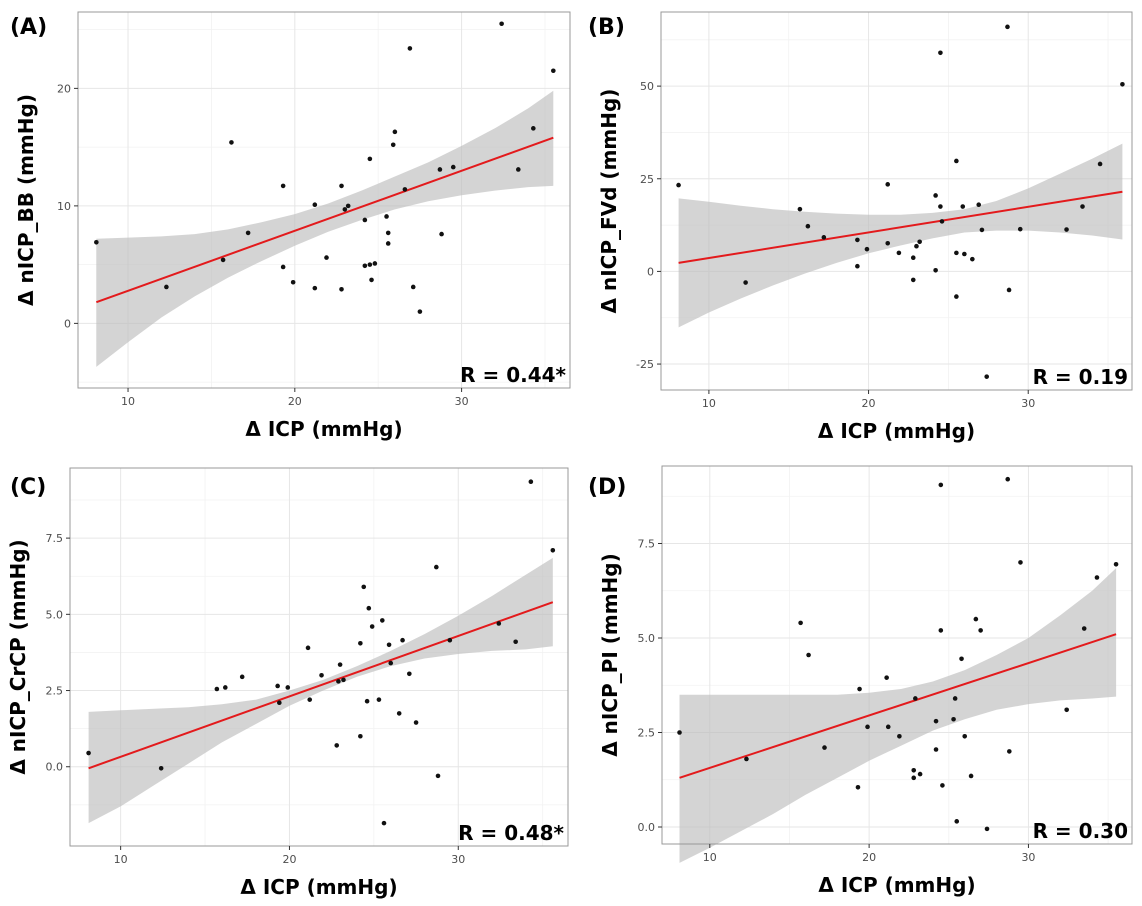  Describe the element at coordinates (64, 206) in the screenshot. I see `y-tick-label: 10` at that location.